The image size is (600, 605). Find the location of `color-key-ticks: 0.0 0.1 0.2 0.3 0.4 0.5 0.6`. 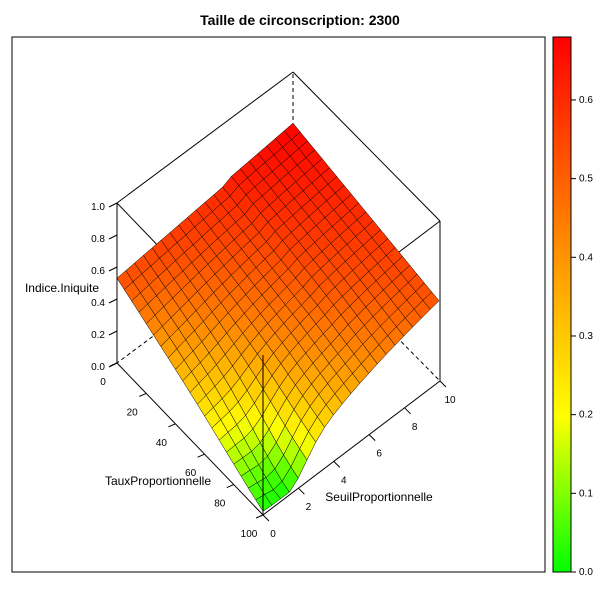

color-key-ticks: 0.0 0.1 0.2 0.3 0.4 0.5 0.6 is located at coordinates (582, 336).